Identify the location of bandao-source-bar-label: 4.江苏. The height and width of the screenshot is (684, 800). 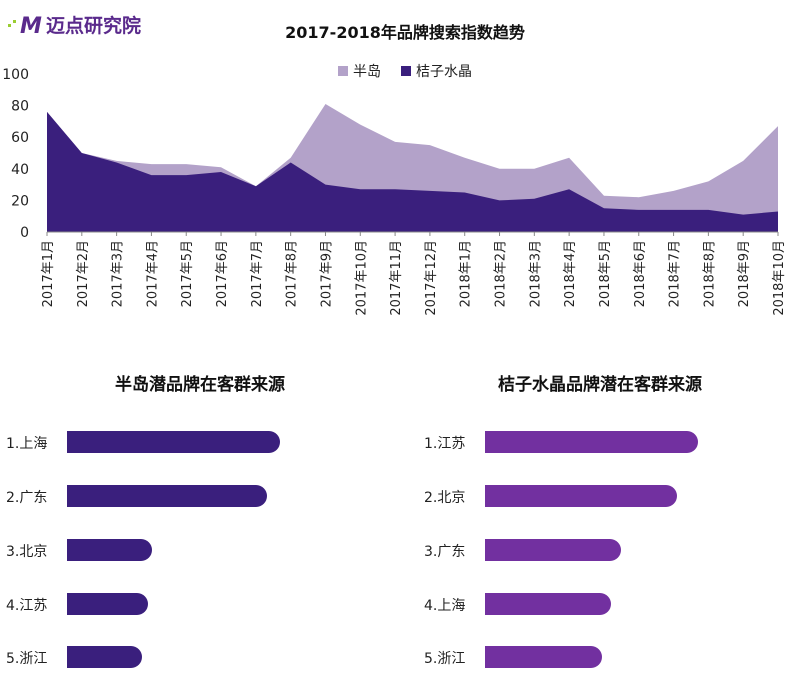
(27, 606).